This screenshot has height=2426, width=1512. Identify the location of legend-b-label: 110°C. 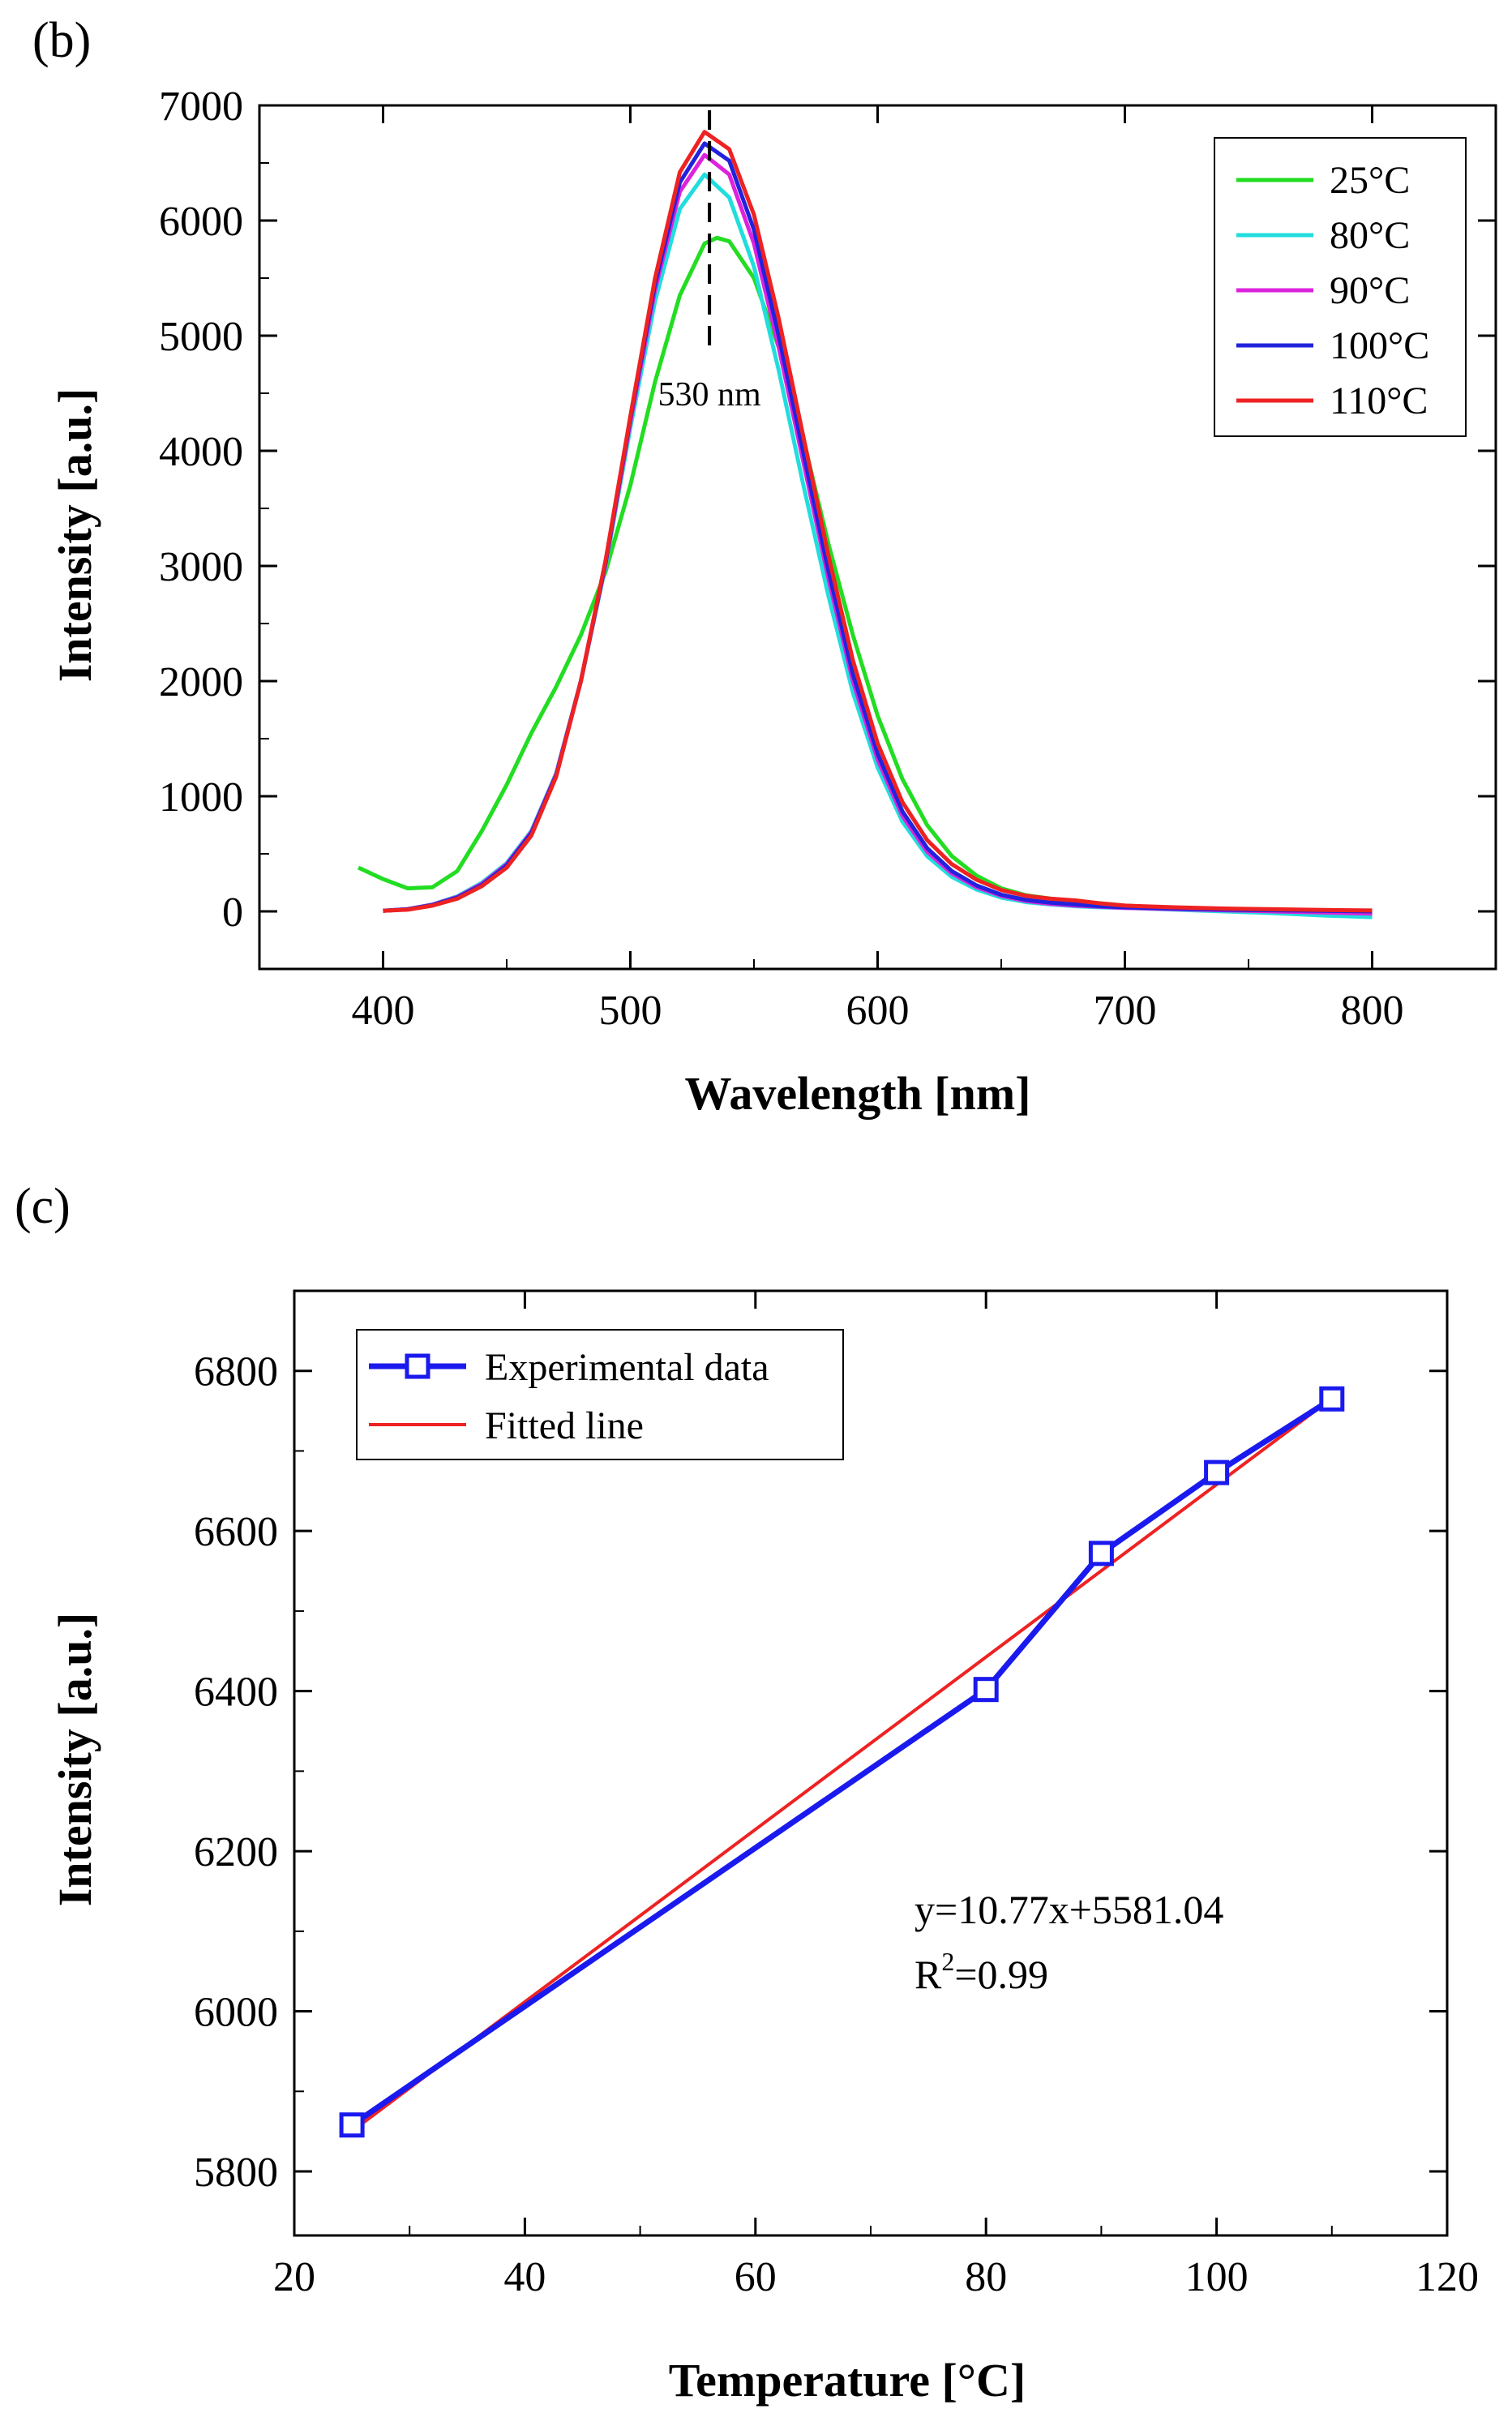
(1379, 400).